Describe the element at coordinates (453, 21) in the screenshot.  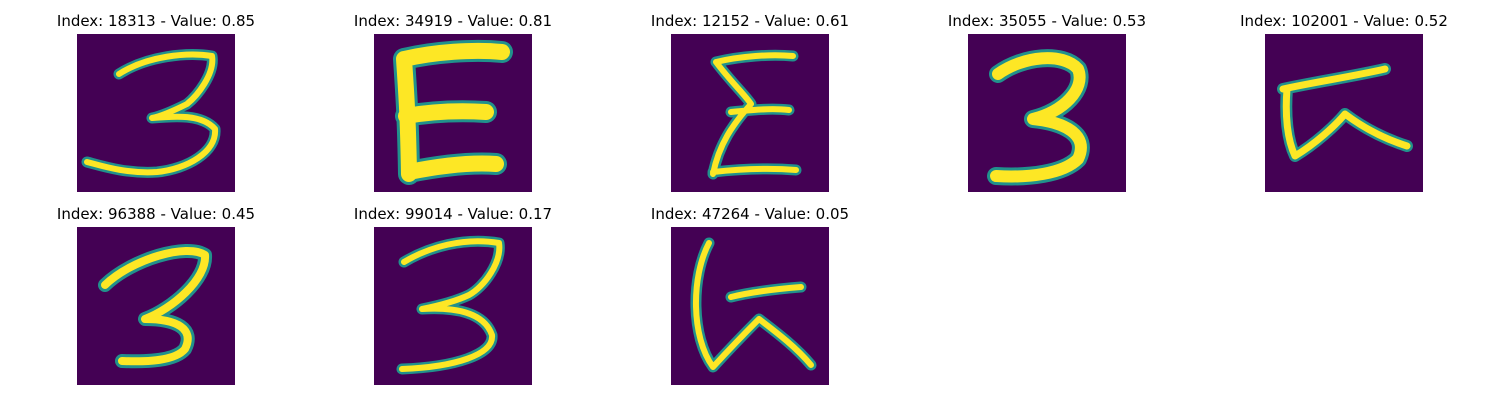
I see `panel-title: Index: 34919 - Value: 0.81` at that location.